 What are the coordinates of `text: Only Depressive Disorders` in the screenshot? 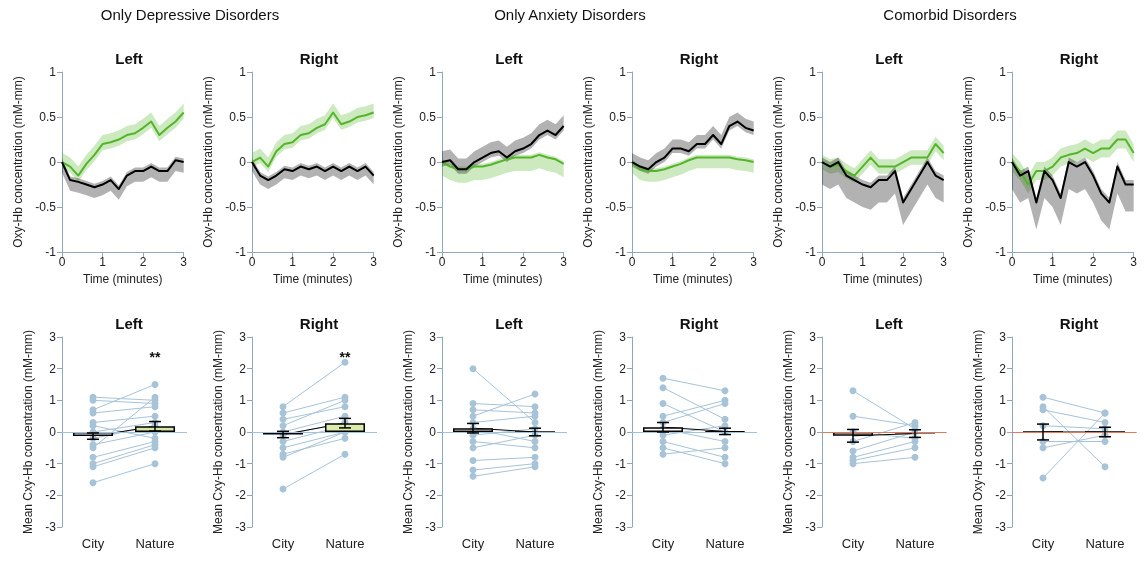 It's located at (190, 14).